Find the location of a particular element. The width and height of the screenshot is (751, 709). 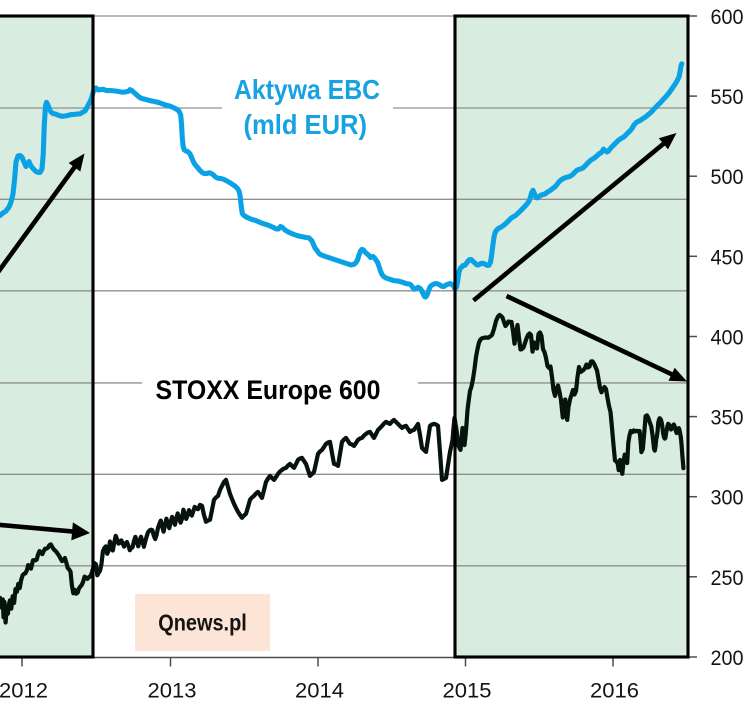

svg-text: Qnews.pl is located at coordinates (202, 623).